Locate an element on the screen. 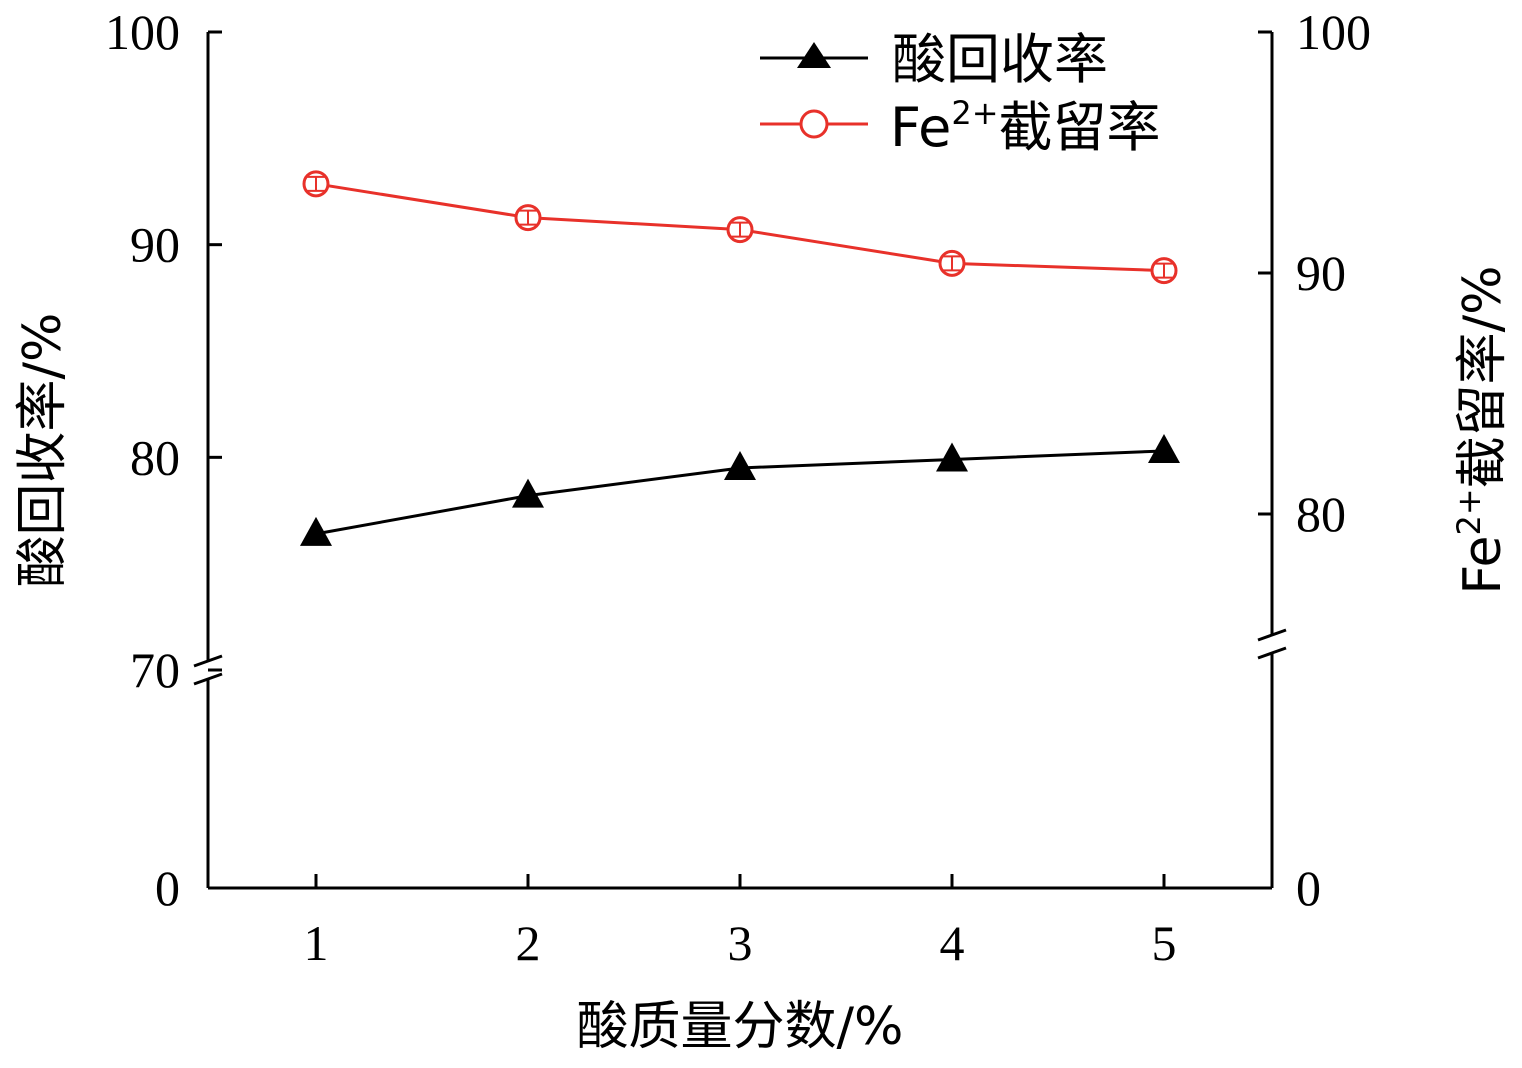 This screenshot has width=1522, height=1068. legend-label-fe: Fe2+截留率 is located at coordinates (1025, 126).